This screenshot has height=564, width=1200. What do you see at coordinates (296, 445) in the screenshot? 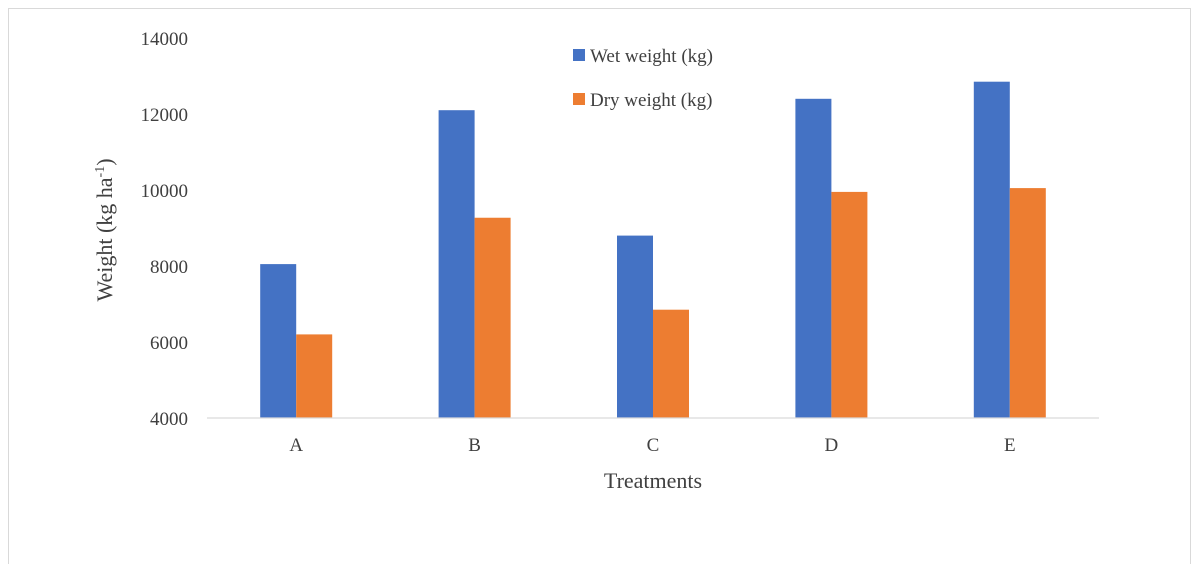
I see `x-tick-label: A` at bounding box center [296, 445].